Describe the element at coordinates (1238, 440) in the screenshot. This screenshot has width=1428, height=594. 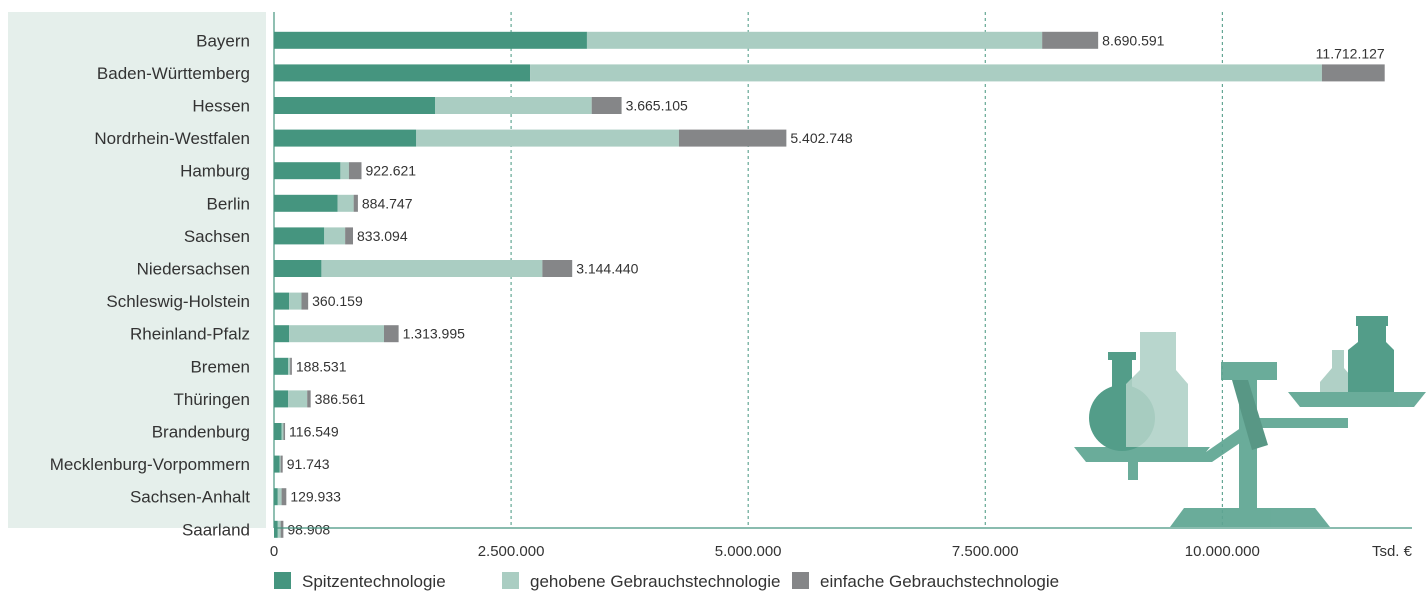
I see `scale-beam-icon` at that location.